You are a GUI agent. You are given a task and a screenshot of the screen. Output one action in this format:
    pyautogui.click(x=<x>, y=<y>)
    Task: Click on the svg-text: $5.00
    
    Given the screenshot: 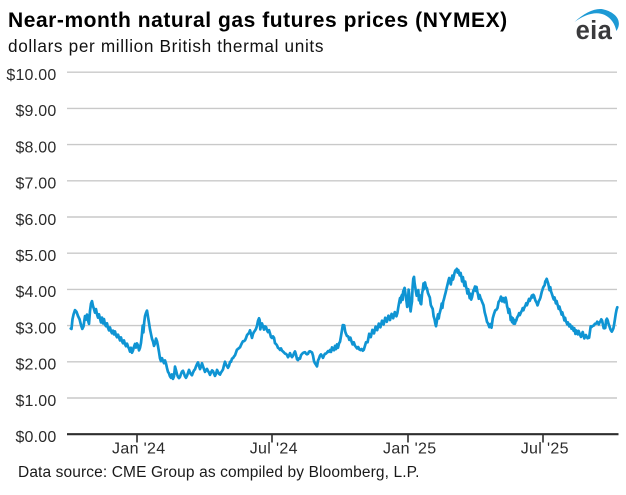 What is the action you would take?
    pyautogui.click(x=35, y=256)
    